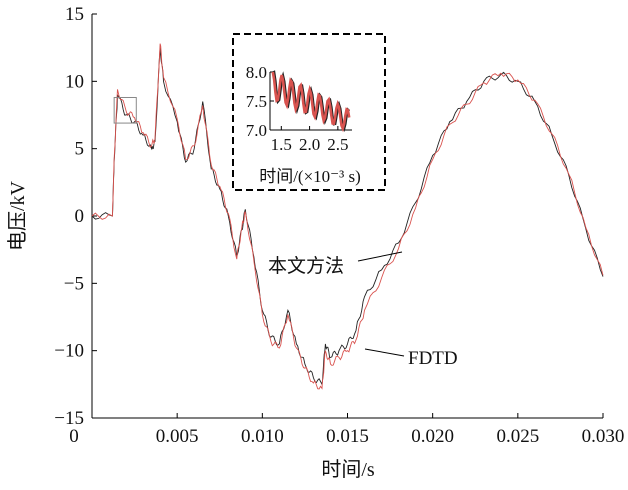 Image resolution: width=628 pixels, height=490 pixels. I want to click on method-annotation: 本文方法, so click(306, 266).